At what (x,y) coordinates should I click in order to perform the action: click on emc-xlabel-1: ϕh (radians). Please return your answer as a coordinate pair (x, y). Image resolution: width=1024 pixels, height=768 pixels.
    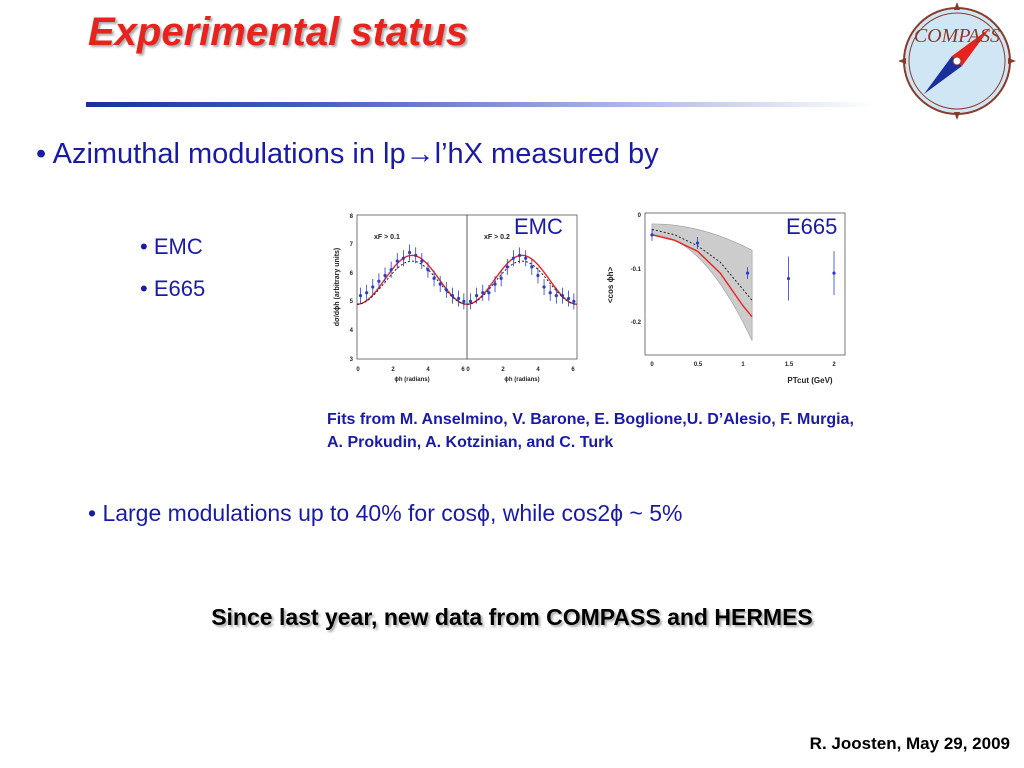
    Looking at the image, I should click on (411, 380).